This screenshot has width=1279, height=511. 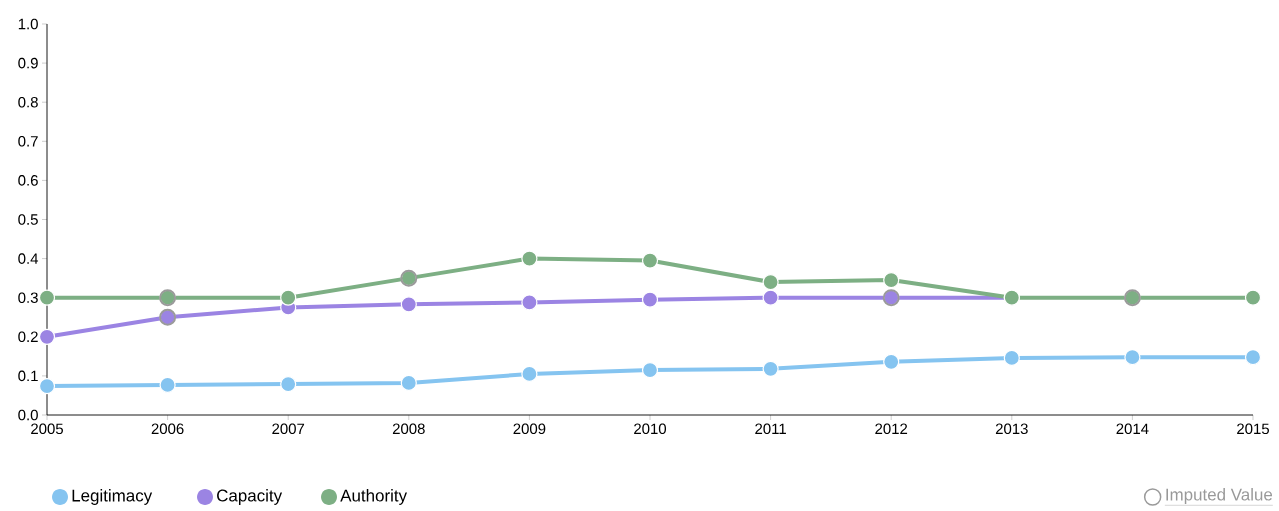 What do you see at coordinates (529, 429) in the screenshot?
I see `x-tick-label: 2009` at bounding box center [529, 429].